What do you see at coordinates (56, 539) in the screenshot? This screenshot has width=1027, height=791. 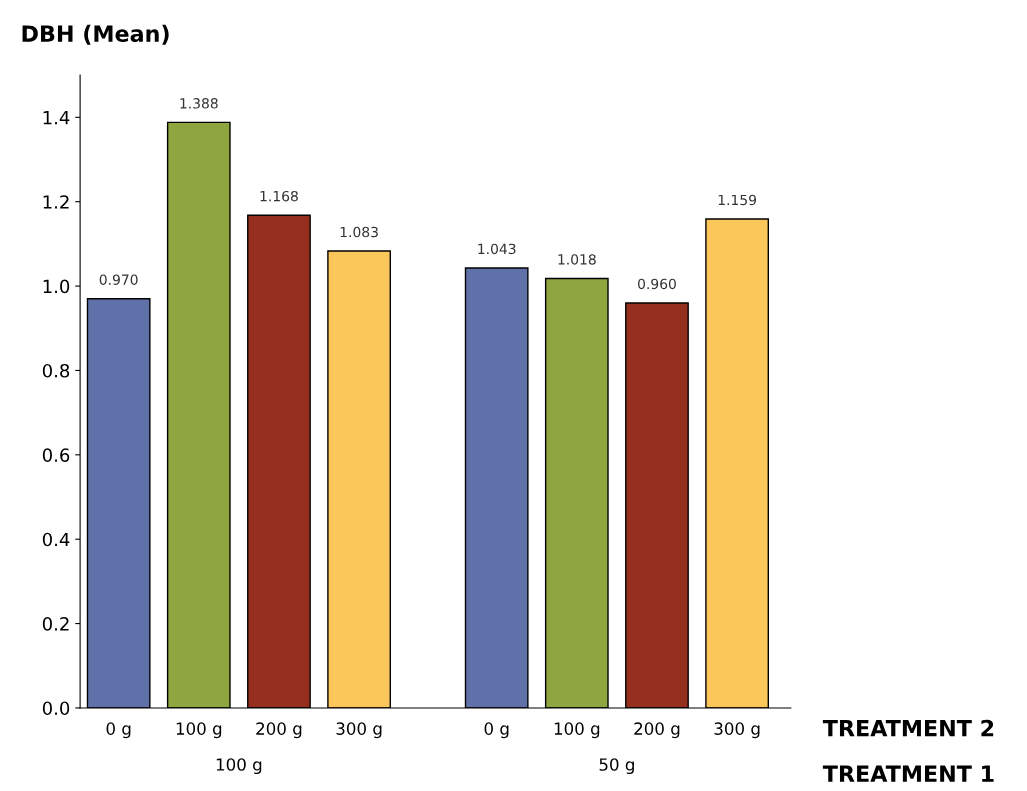 I see `y-tick-label: 0.4` at bounding box center [56, 539].